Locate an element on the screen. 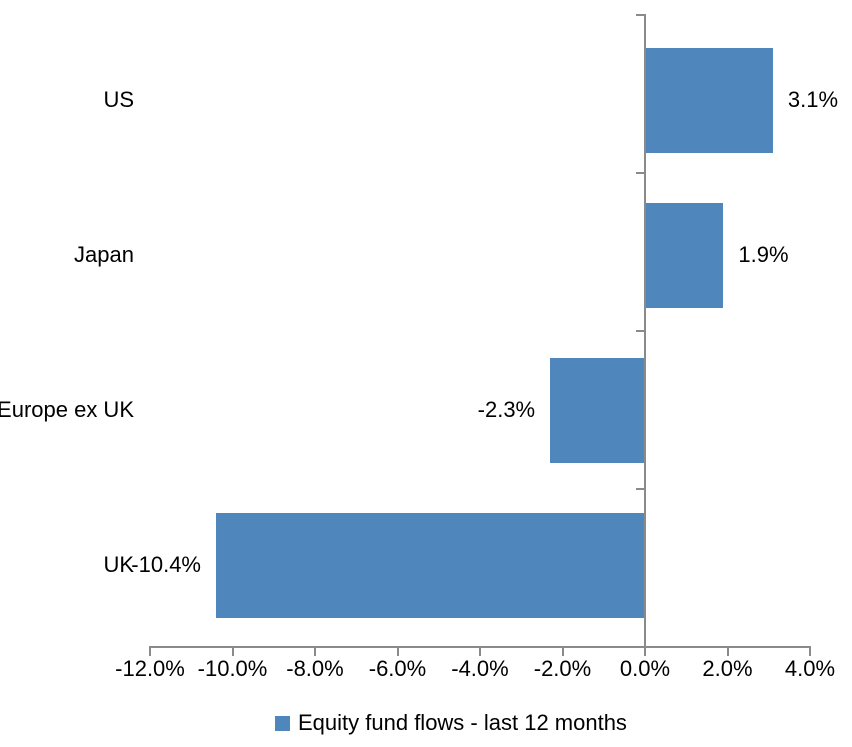 This screenshot has height=747, width=852. category-label-europe-ex-uk: Europe ex UK is located at coordinates (67, 409).